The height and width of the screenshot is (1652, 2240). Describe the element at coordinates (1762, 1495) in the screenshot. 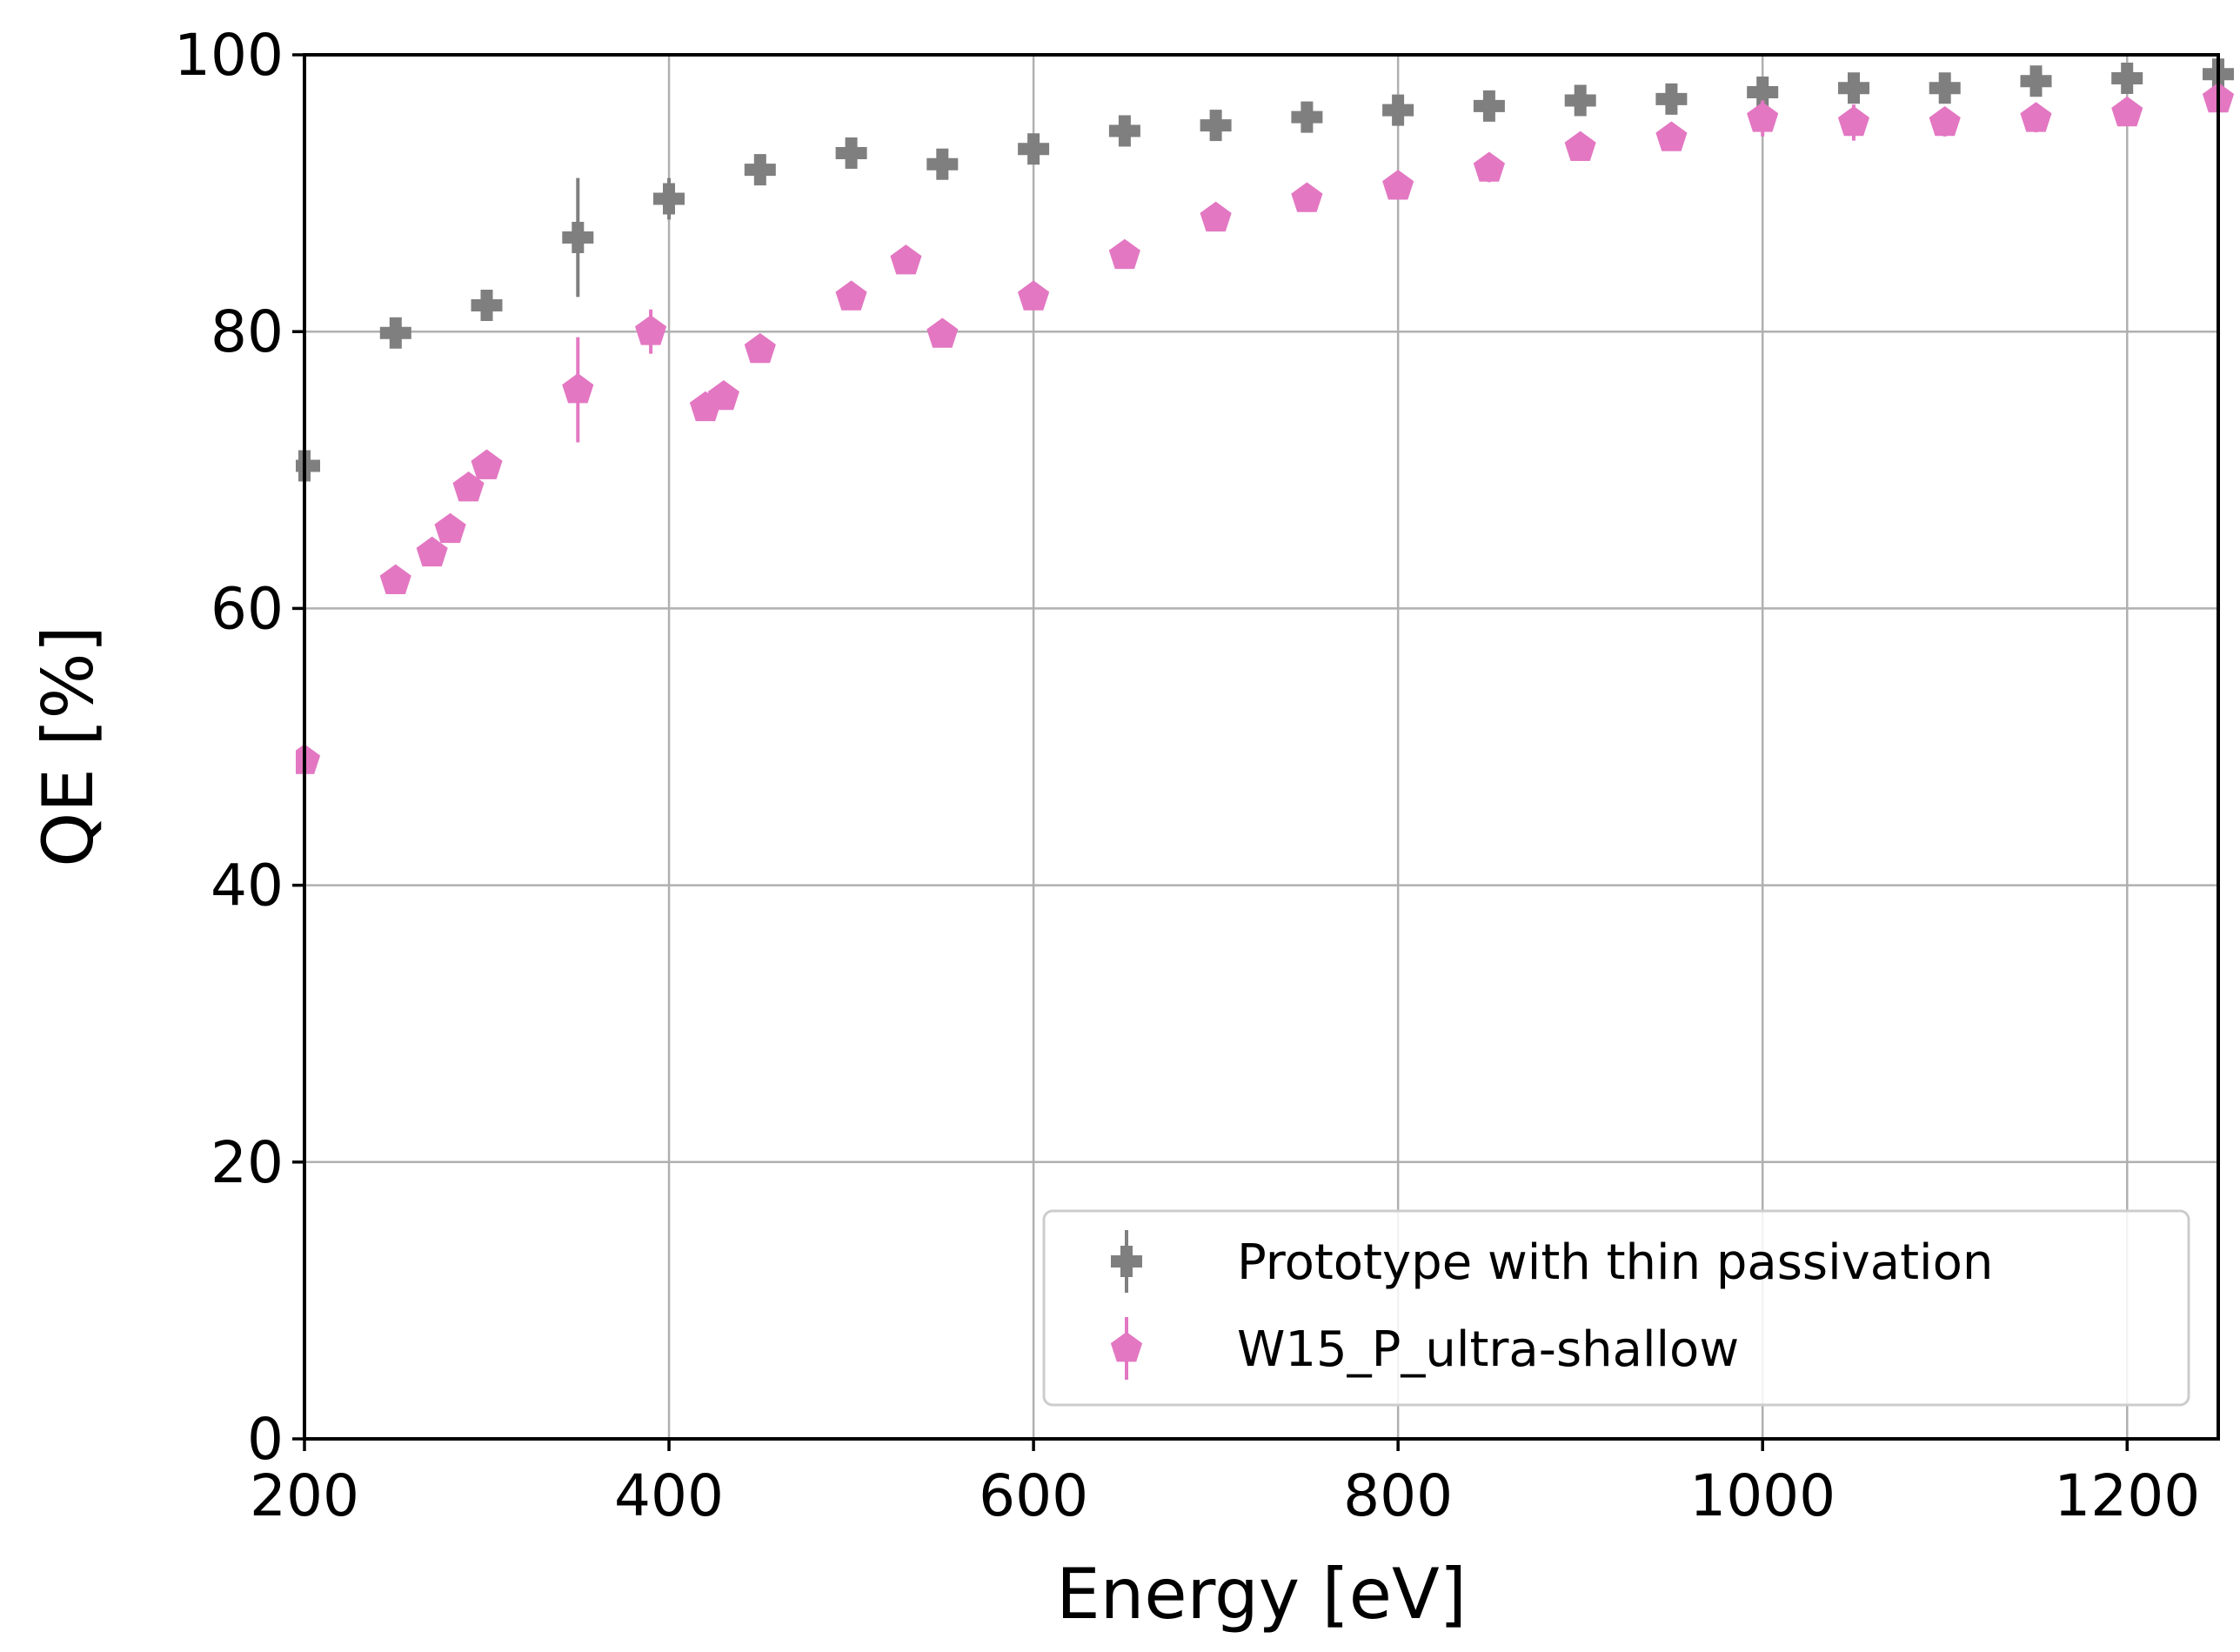

I see `x-tick-label: 1000` at that location.